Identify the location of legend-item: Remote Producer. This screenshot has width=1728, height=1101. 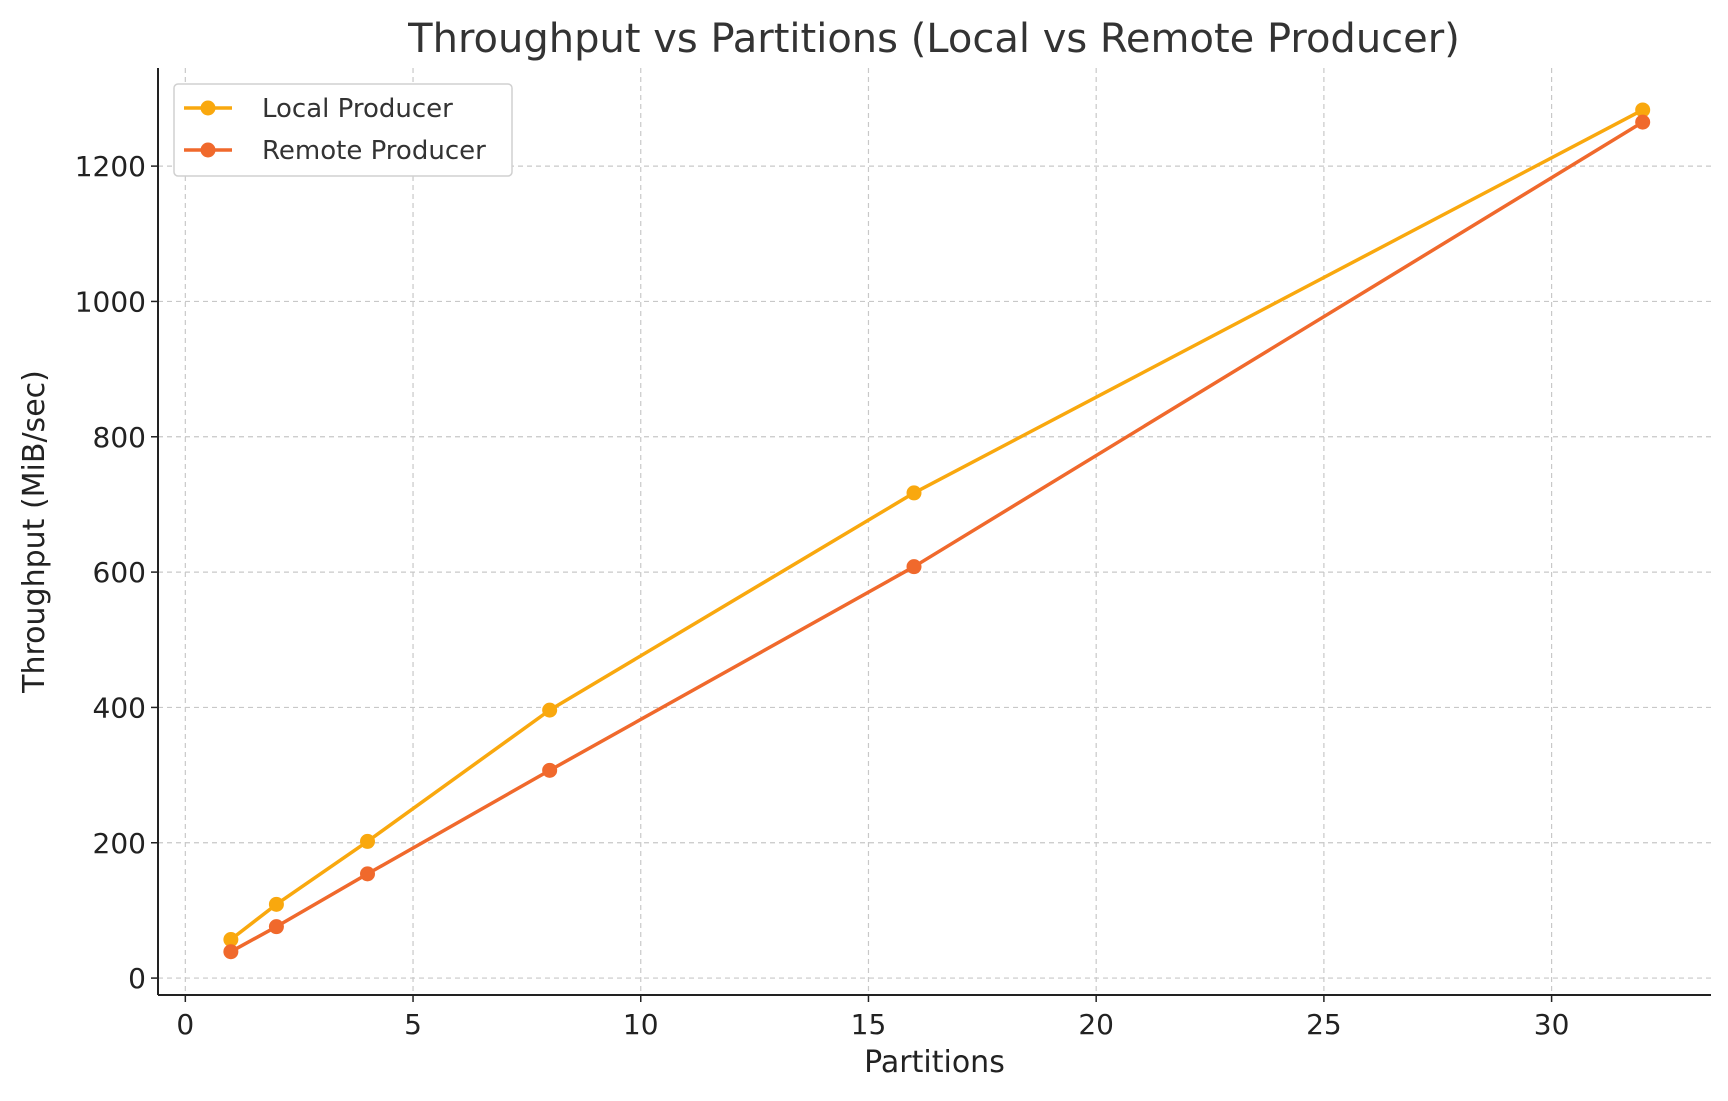
(335, 151).